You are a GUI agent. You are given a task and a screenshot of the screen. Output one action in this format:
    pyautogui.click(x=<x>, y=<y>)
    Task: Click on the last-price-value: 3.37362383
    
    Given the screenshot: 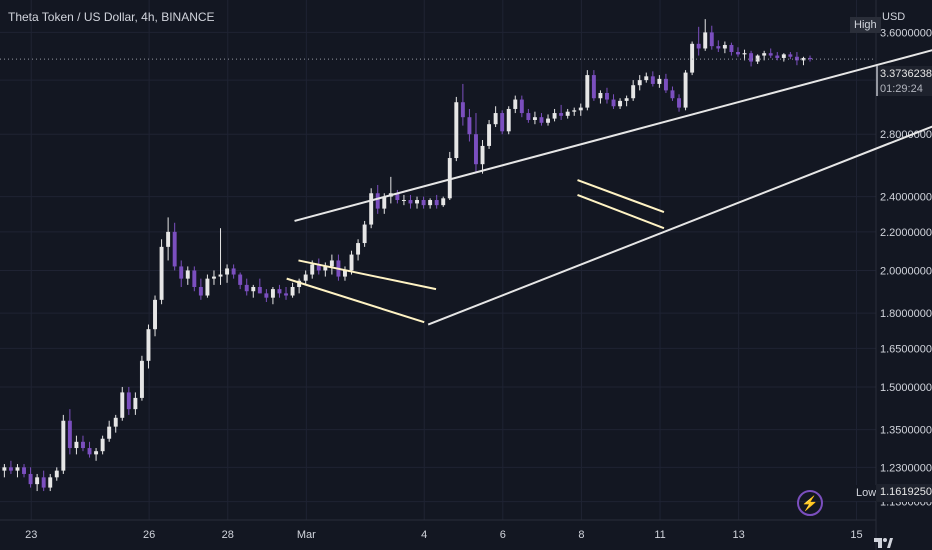 What is the action you would take?
    pyautogui.click(x=906, y=74)
    